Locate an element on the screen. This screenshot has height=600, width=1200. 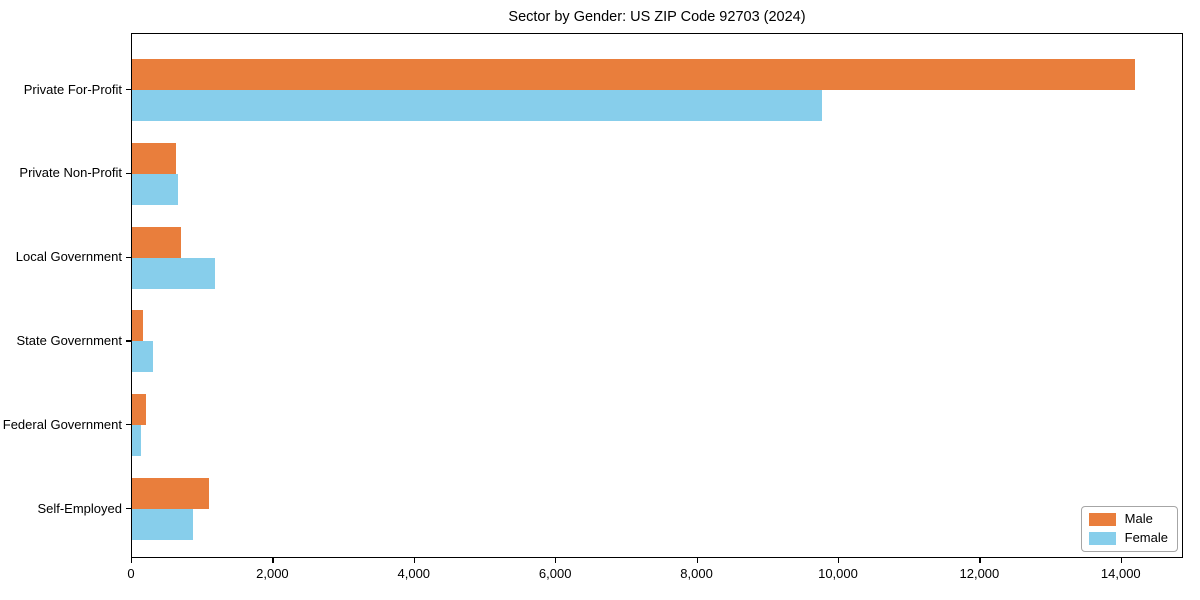
y-axis-label: Private For-Profit is located at coordinates (72, 89).